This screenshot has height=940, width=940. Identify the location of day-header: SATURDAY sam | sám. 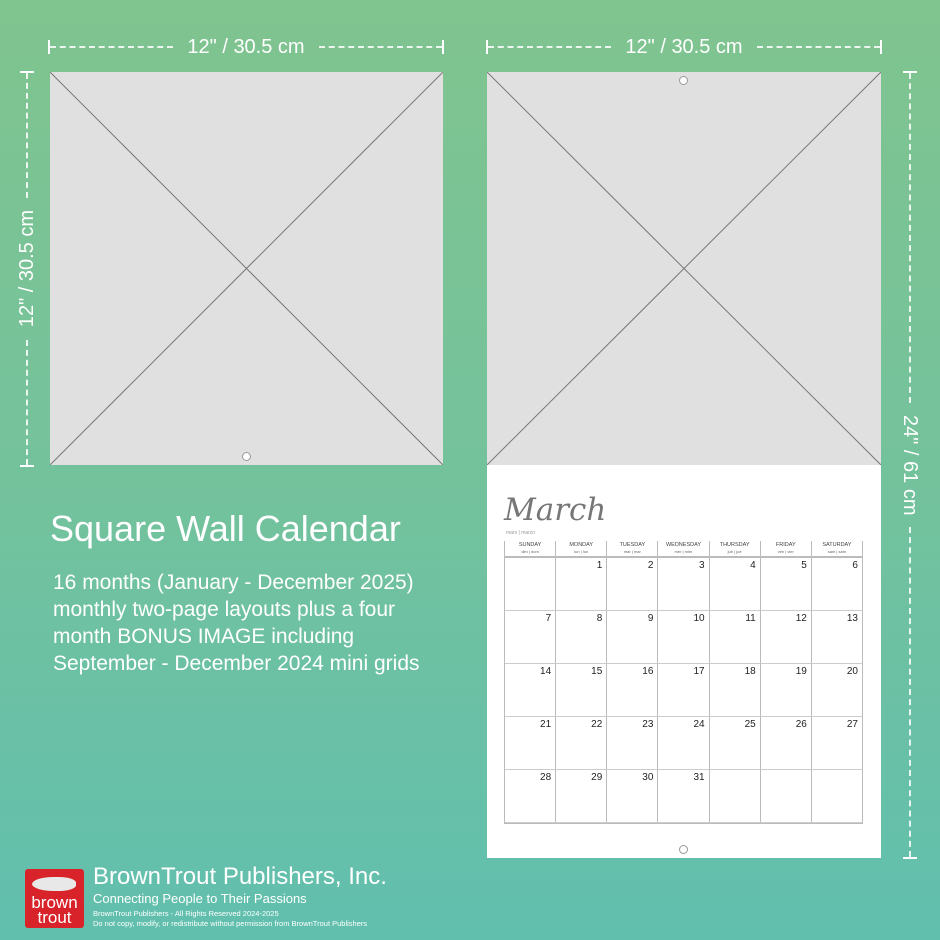
(837, 549).